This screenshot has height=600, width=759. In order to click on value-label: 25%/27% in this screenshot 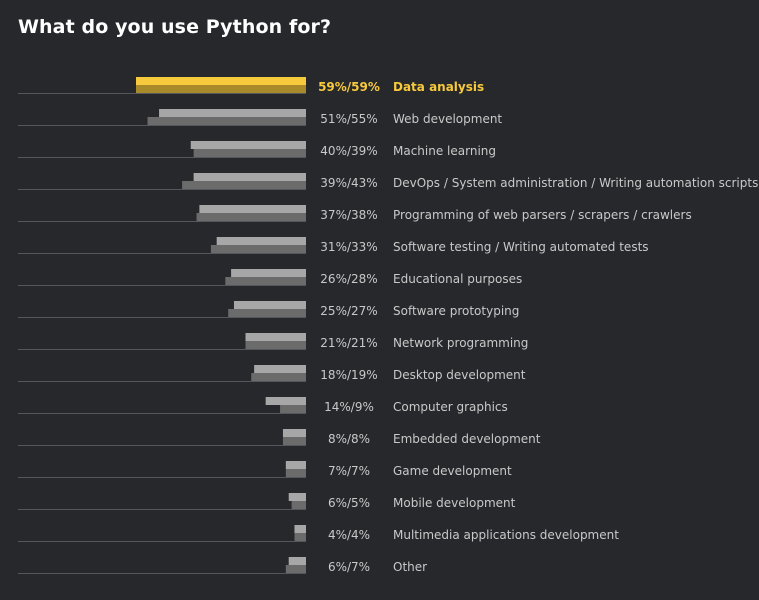, I will do `click(348, 311)`.